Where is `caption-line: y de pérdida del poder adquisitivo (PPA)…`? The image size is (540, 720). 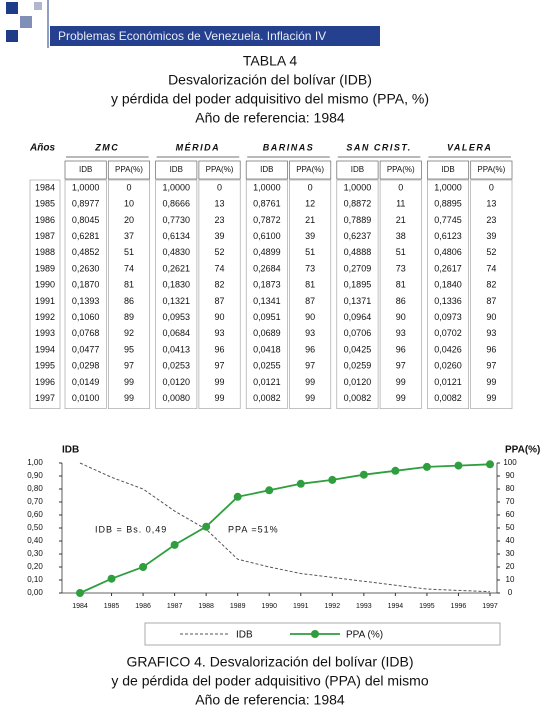
caption-line: y de pérdida del poder adquisitivo (PPA)… is located at coordinates (269, 681).